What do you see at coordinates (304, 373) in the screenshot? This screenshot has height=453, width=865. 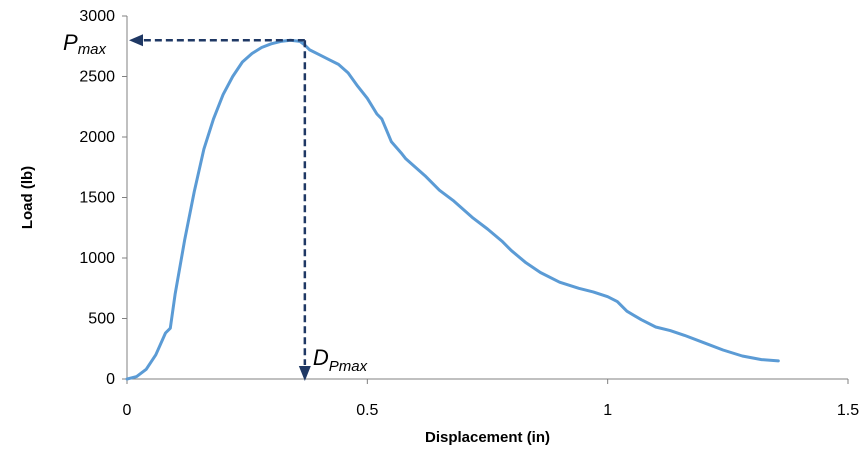 I see `dpmax-arrowhead-icon` at bounding box center [304, 373].